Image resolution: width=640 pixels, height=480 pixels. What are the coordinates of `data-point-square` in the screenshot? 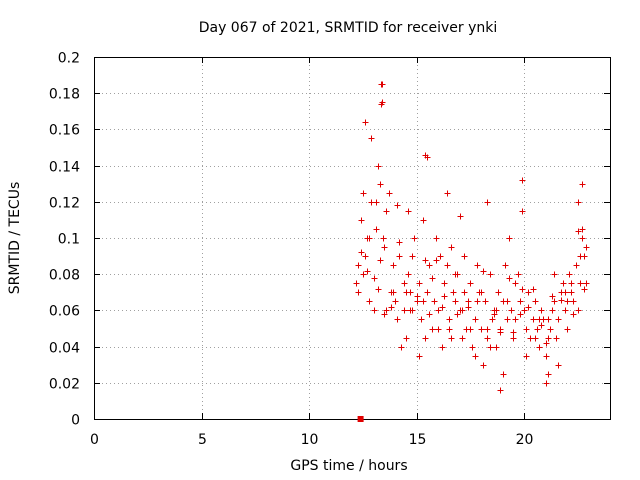 It's located at (360, 419).